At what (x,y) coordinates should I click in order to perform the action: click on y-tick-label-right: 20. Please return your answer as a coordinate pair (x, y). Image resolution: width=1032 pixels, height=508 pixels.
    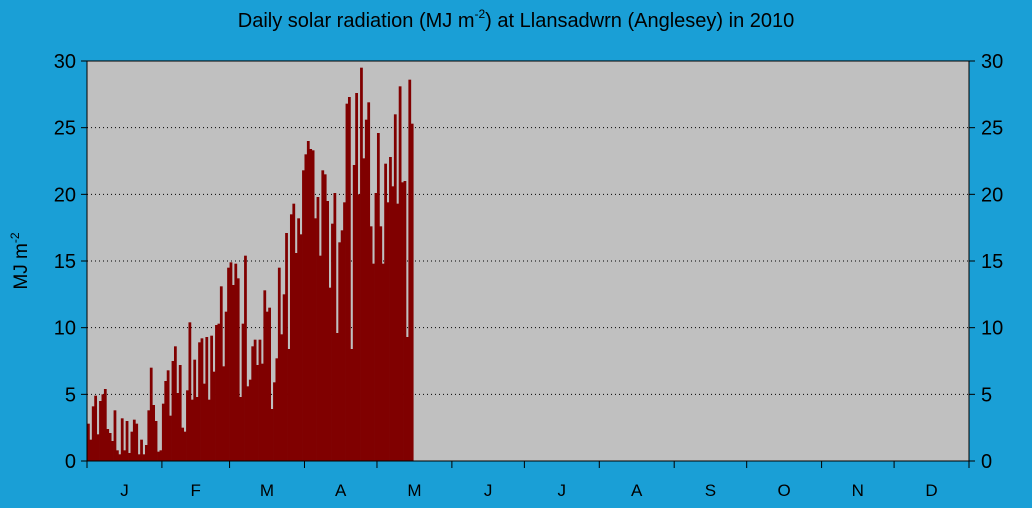
    Looking at the image, I should click on (992, 195).